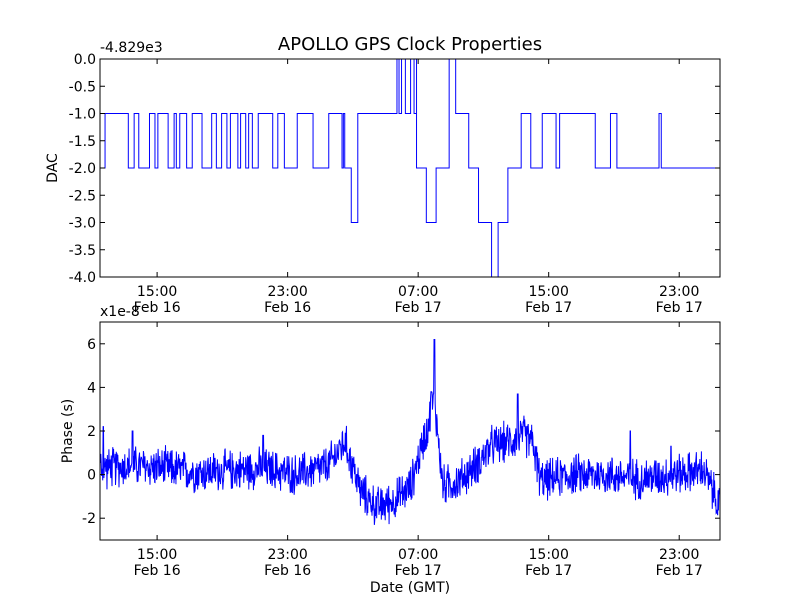 This screenshot has width=800, height=600. Describe the element at coordinates (82, 196) in the screenshot. I see `dac-ytick-label: -2.5` at that location.